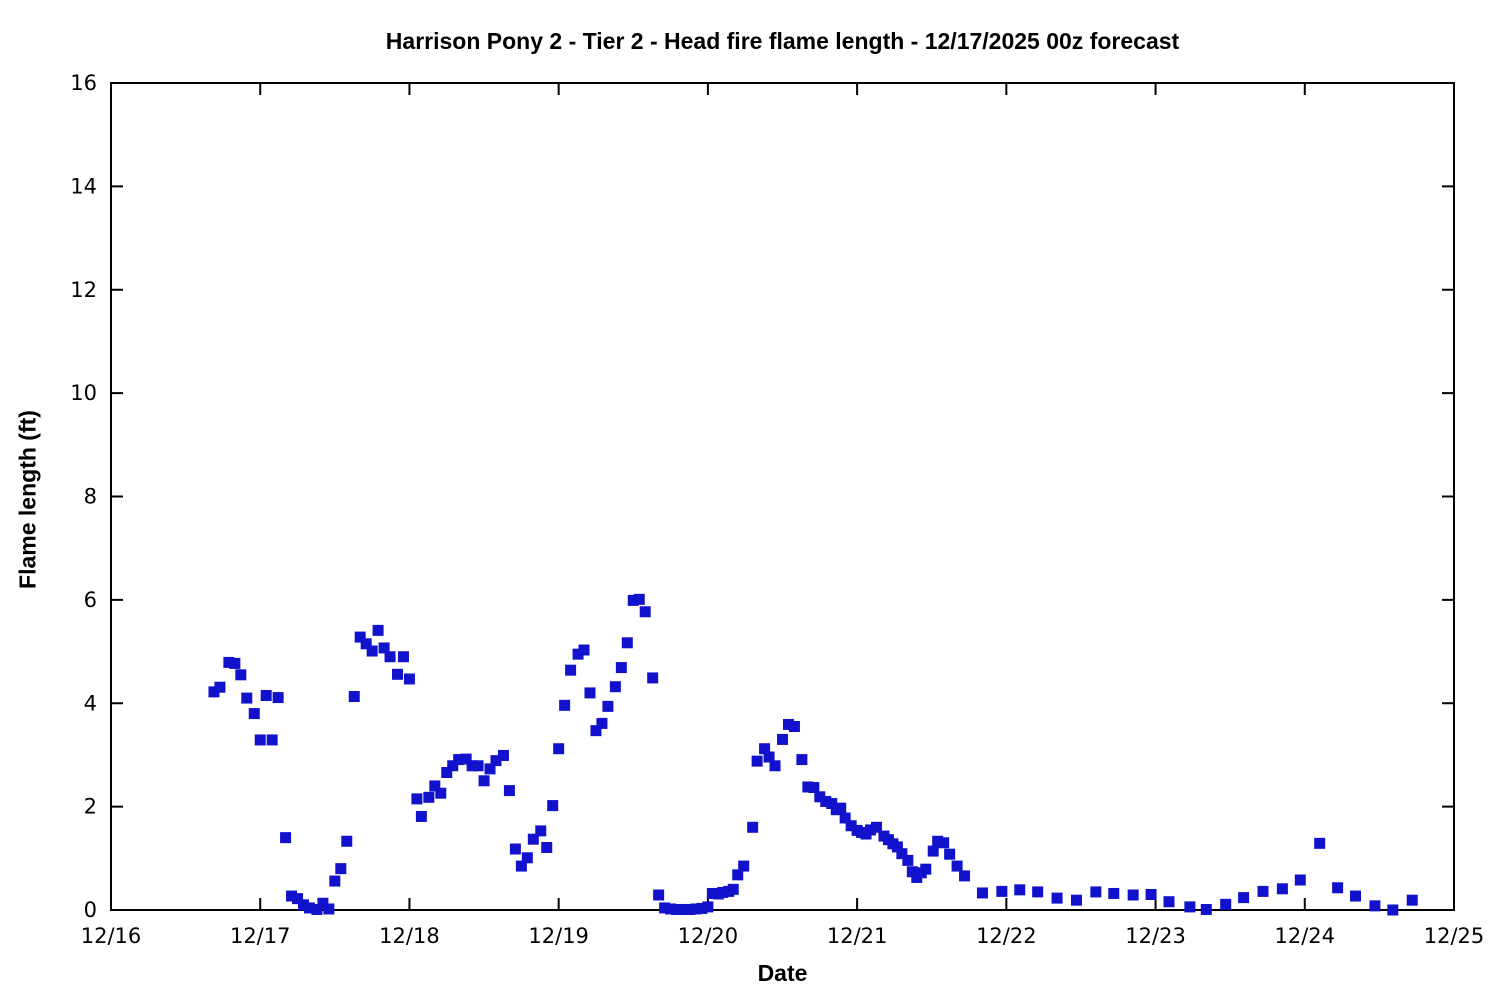 Image resolution: width=1500 pixels, height=1000 pixels. What do you see at coordinates (857, 936) in the screenshot?
I see `x-tick-label: 12/21` at bounding box center [857, 936].